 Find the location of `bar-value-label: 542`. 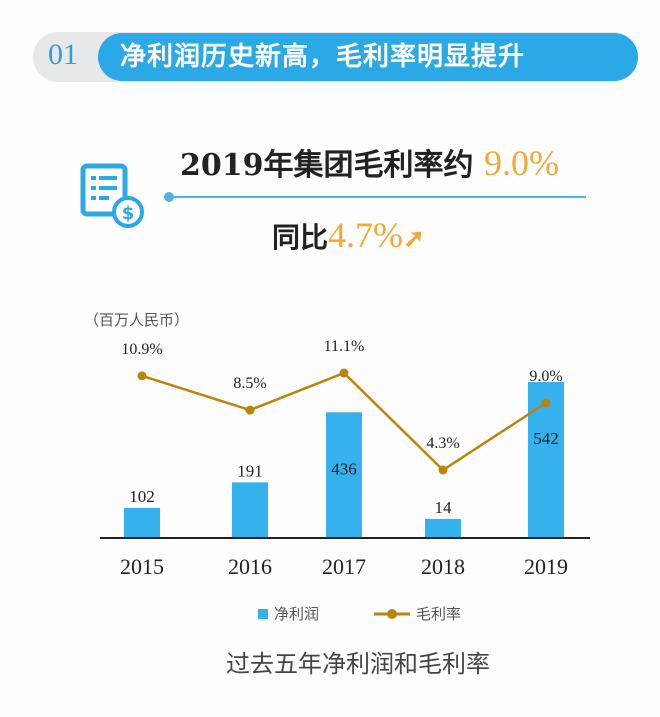

bar-value-label: 542 is located at coordinates (546, 438).